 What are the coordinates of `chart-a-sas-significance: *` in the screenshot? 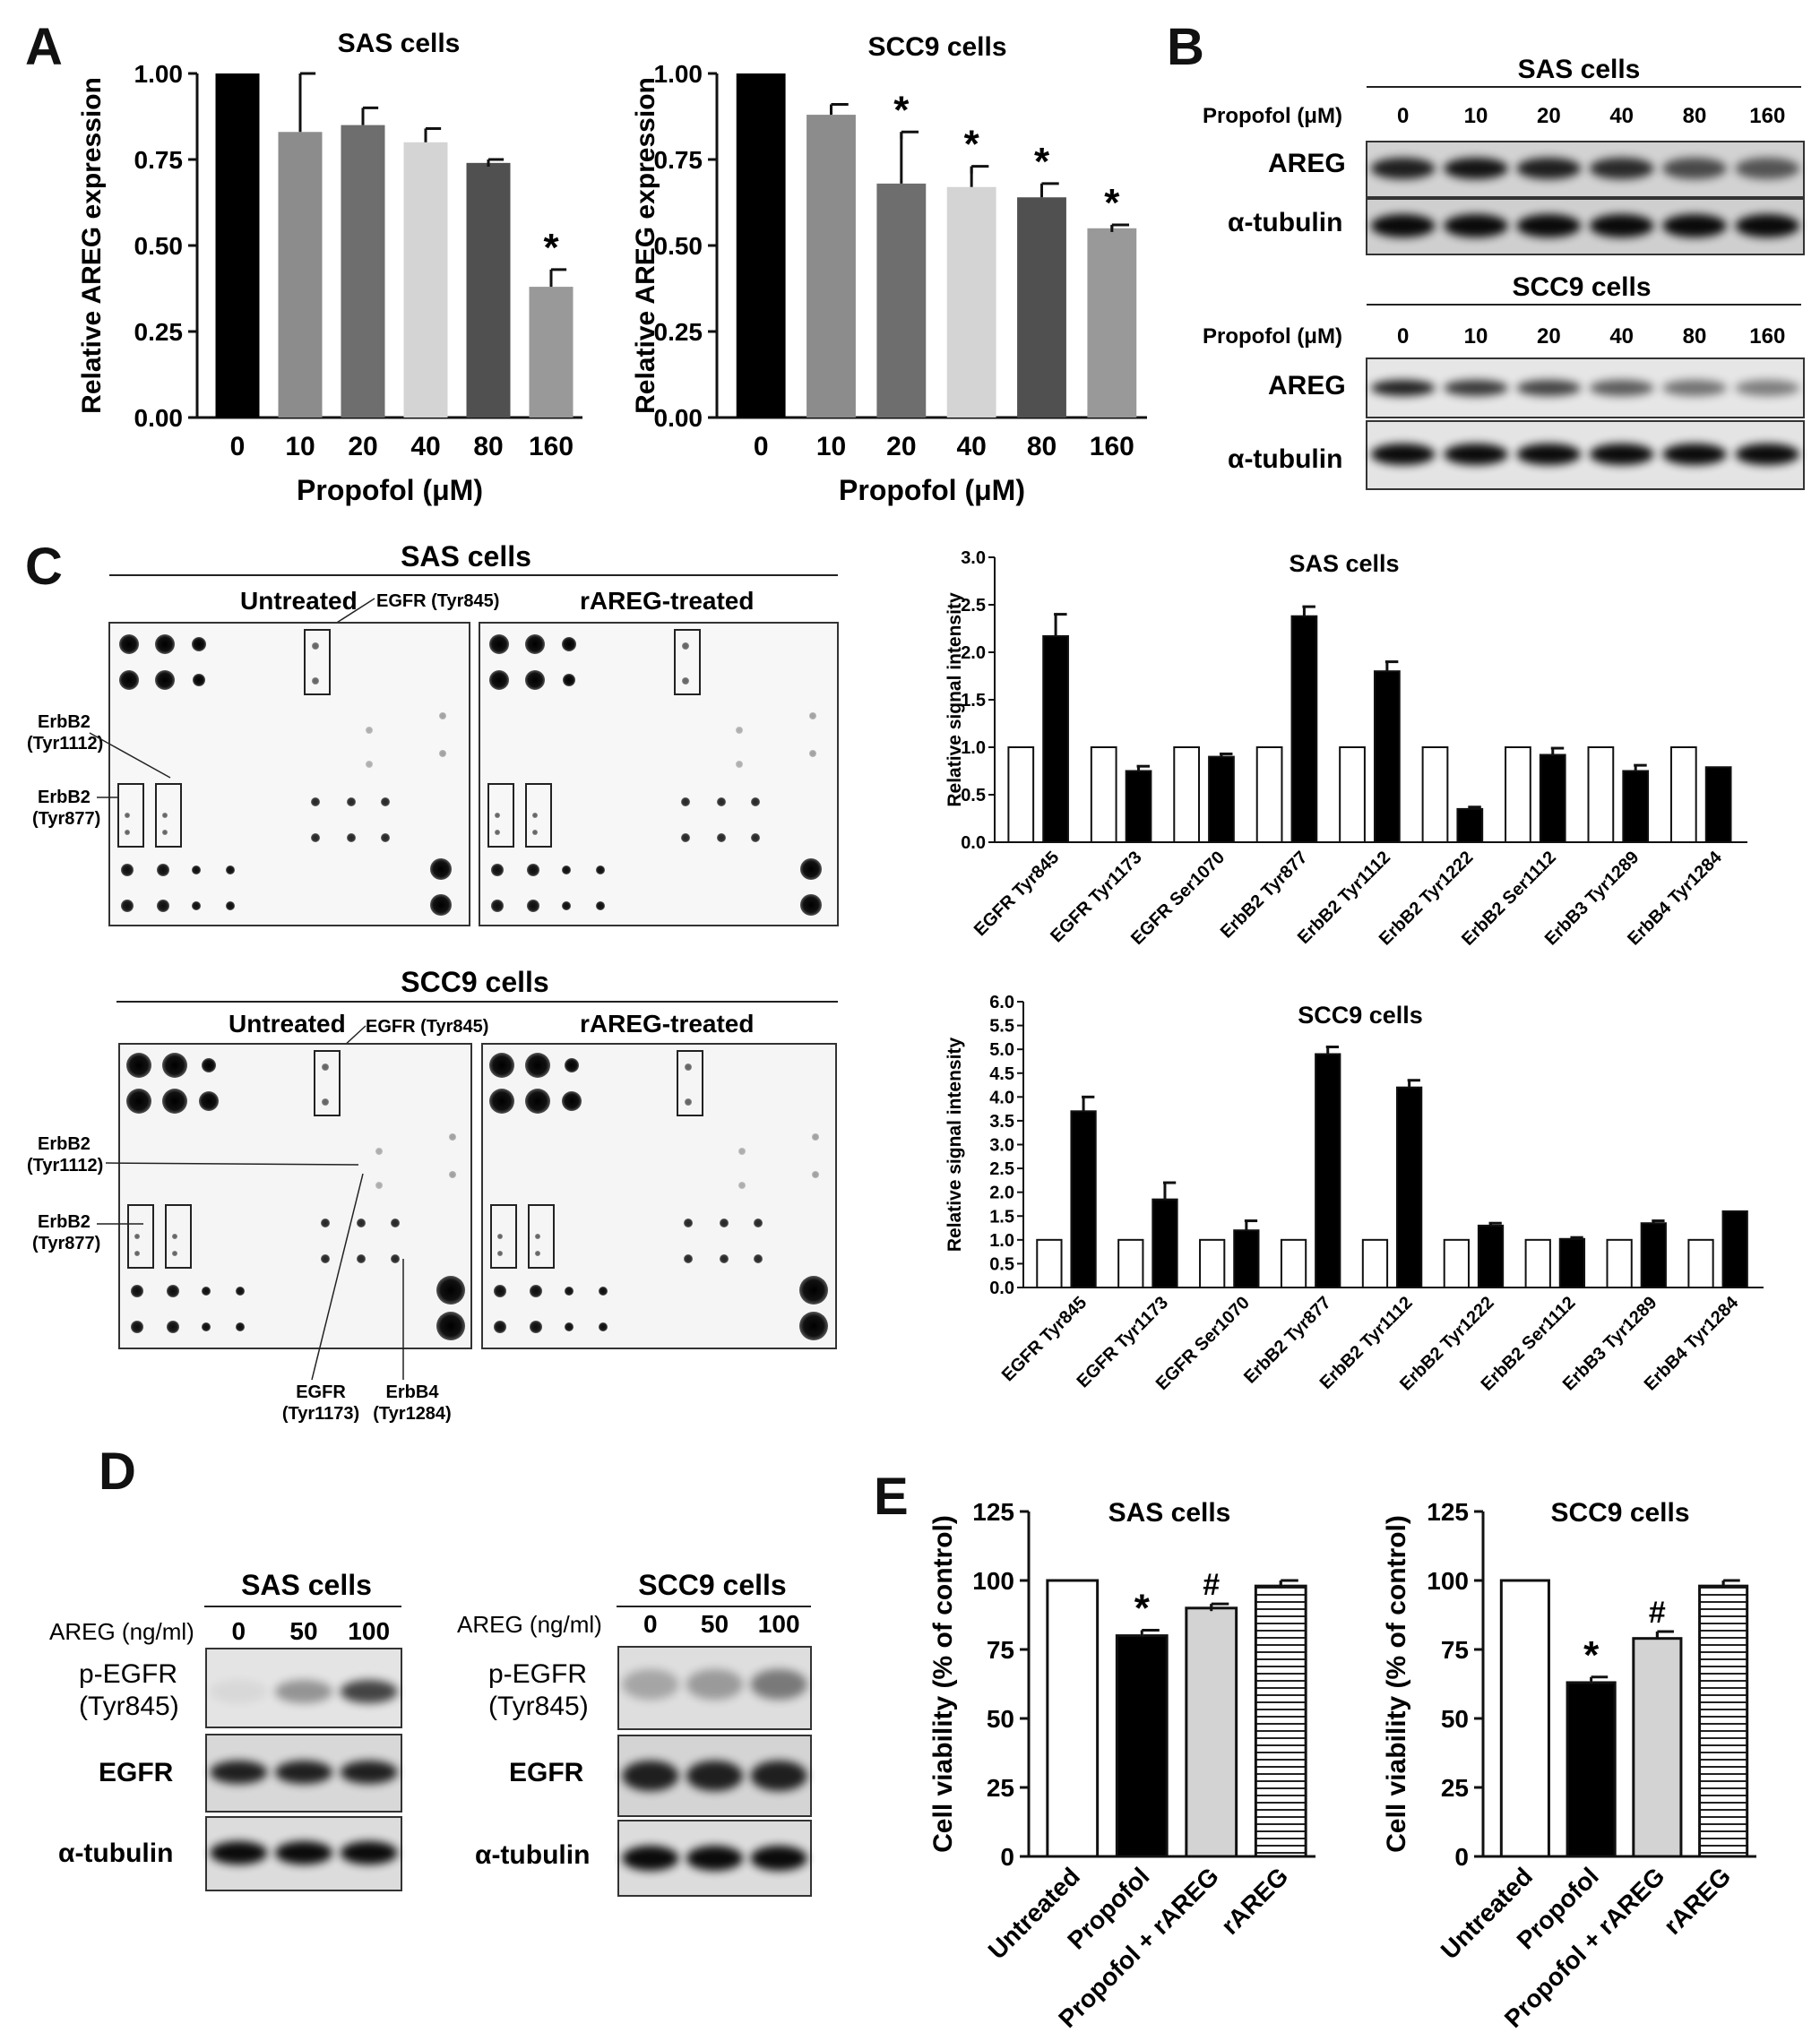 It's located at (551, 248).